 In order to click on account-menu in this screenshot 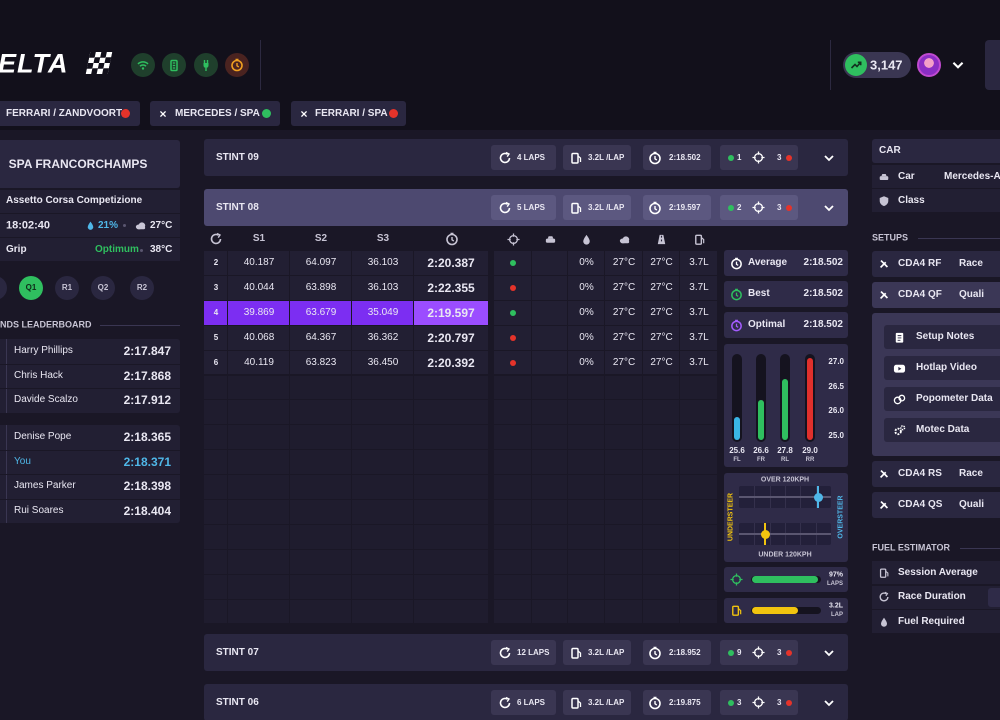, I will do `click(958, 65)`.